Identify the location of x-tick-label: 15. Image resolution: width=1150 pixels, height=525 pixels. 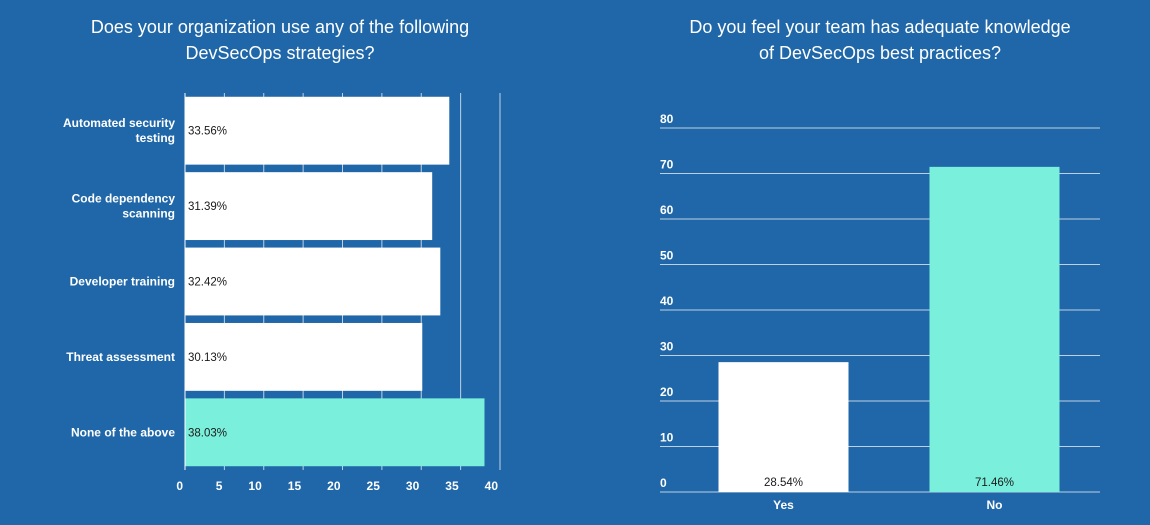
(295, 486).